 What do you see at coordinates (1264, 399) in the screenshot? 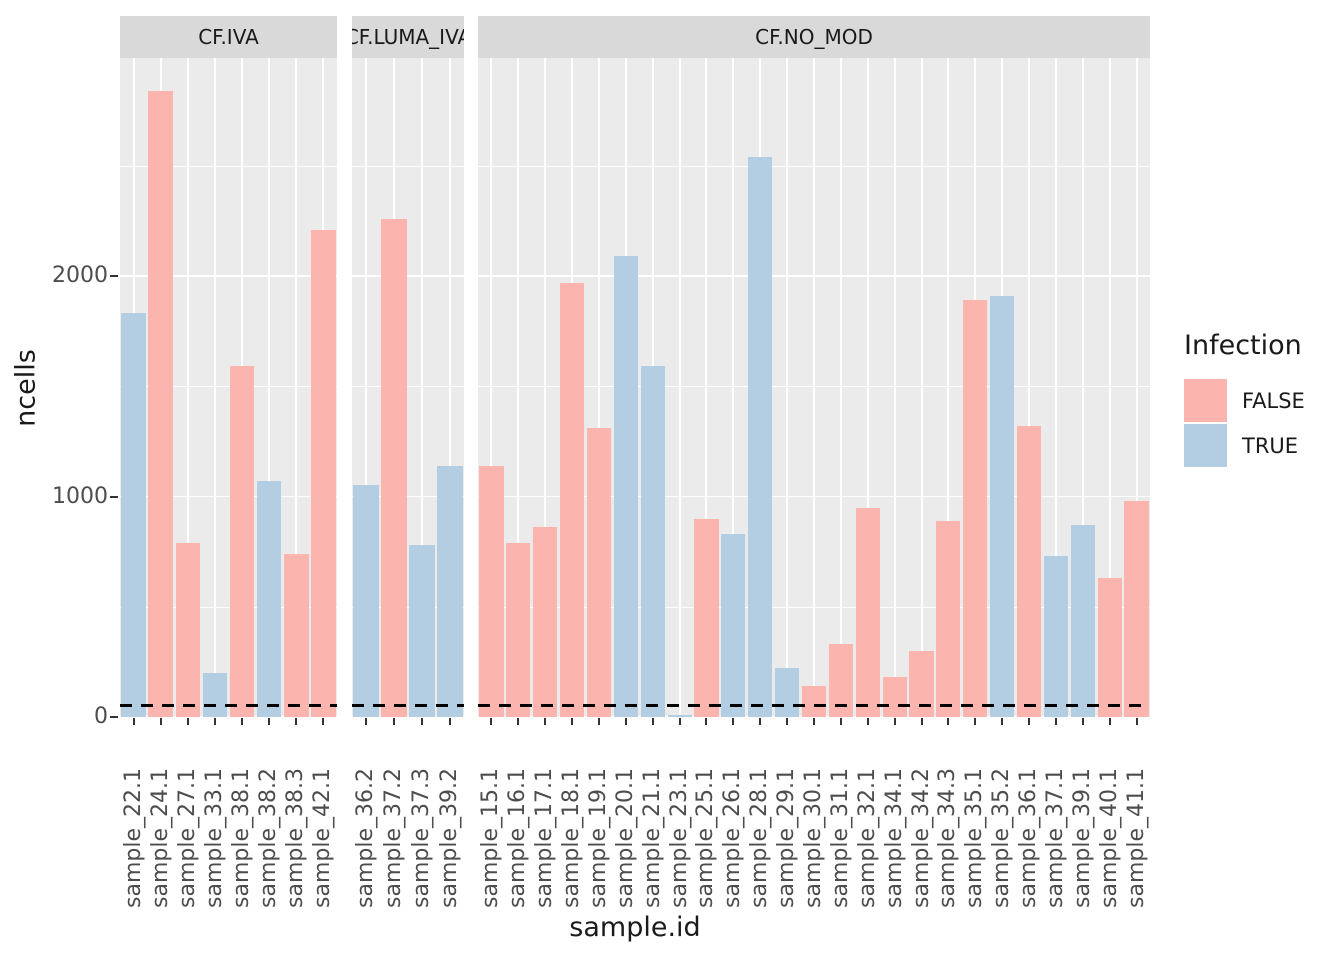
I see `legend: Infection FALSE TRUE` at bounding box center [1264, 399].